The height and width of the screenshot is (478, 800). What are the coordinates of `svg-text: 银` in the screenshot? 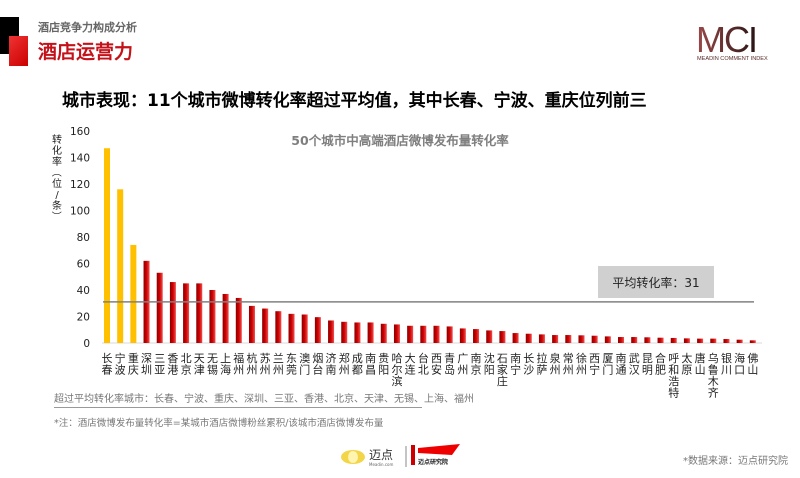 It's located at (726, 358).